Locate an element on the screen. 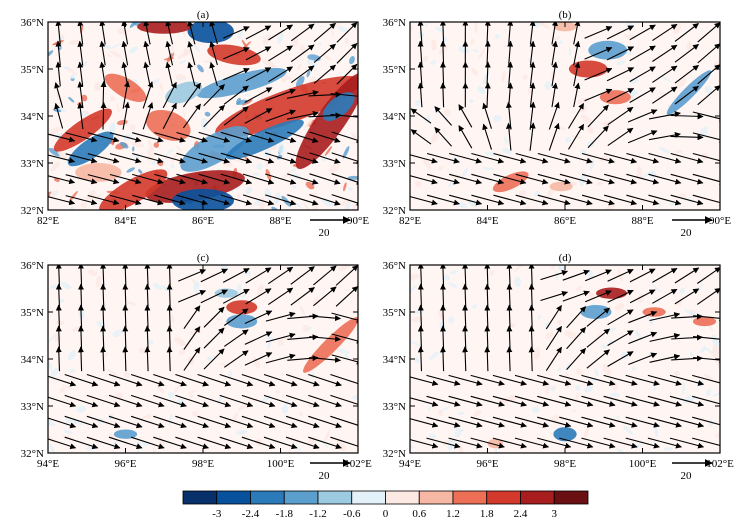 The height and width of the screenshot is (525, 755). lat-tick-label: 35°N is located at coordinates (32, 313).